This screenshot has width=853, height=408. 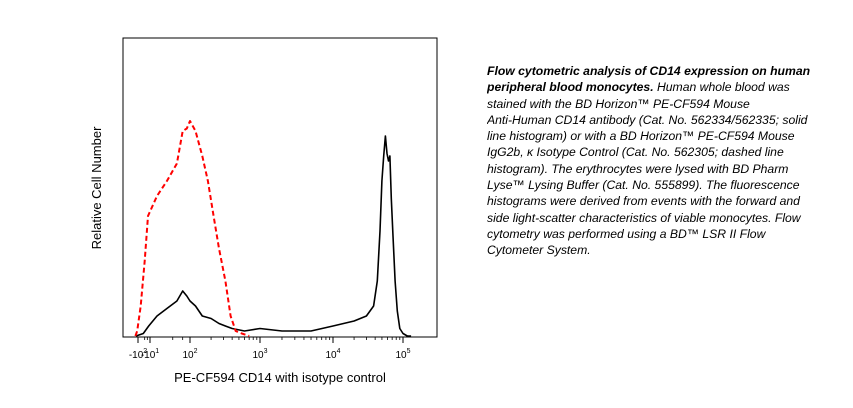 I want to click on isotype-control-histogram, so click(x=192, y=228).